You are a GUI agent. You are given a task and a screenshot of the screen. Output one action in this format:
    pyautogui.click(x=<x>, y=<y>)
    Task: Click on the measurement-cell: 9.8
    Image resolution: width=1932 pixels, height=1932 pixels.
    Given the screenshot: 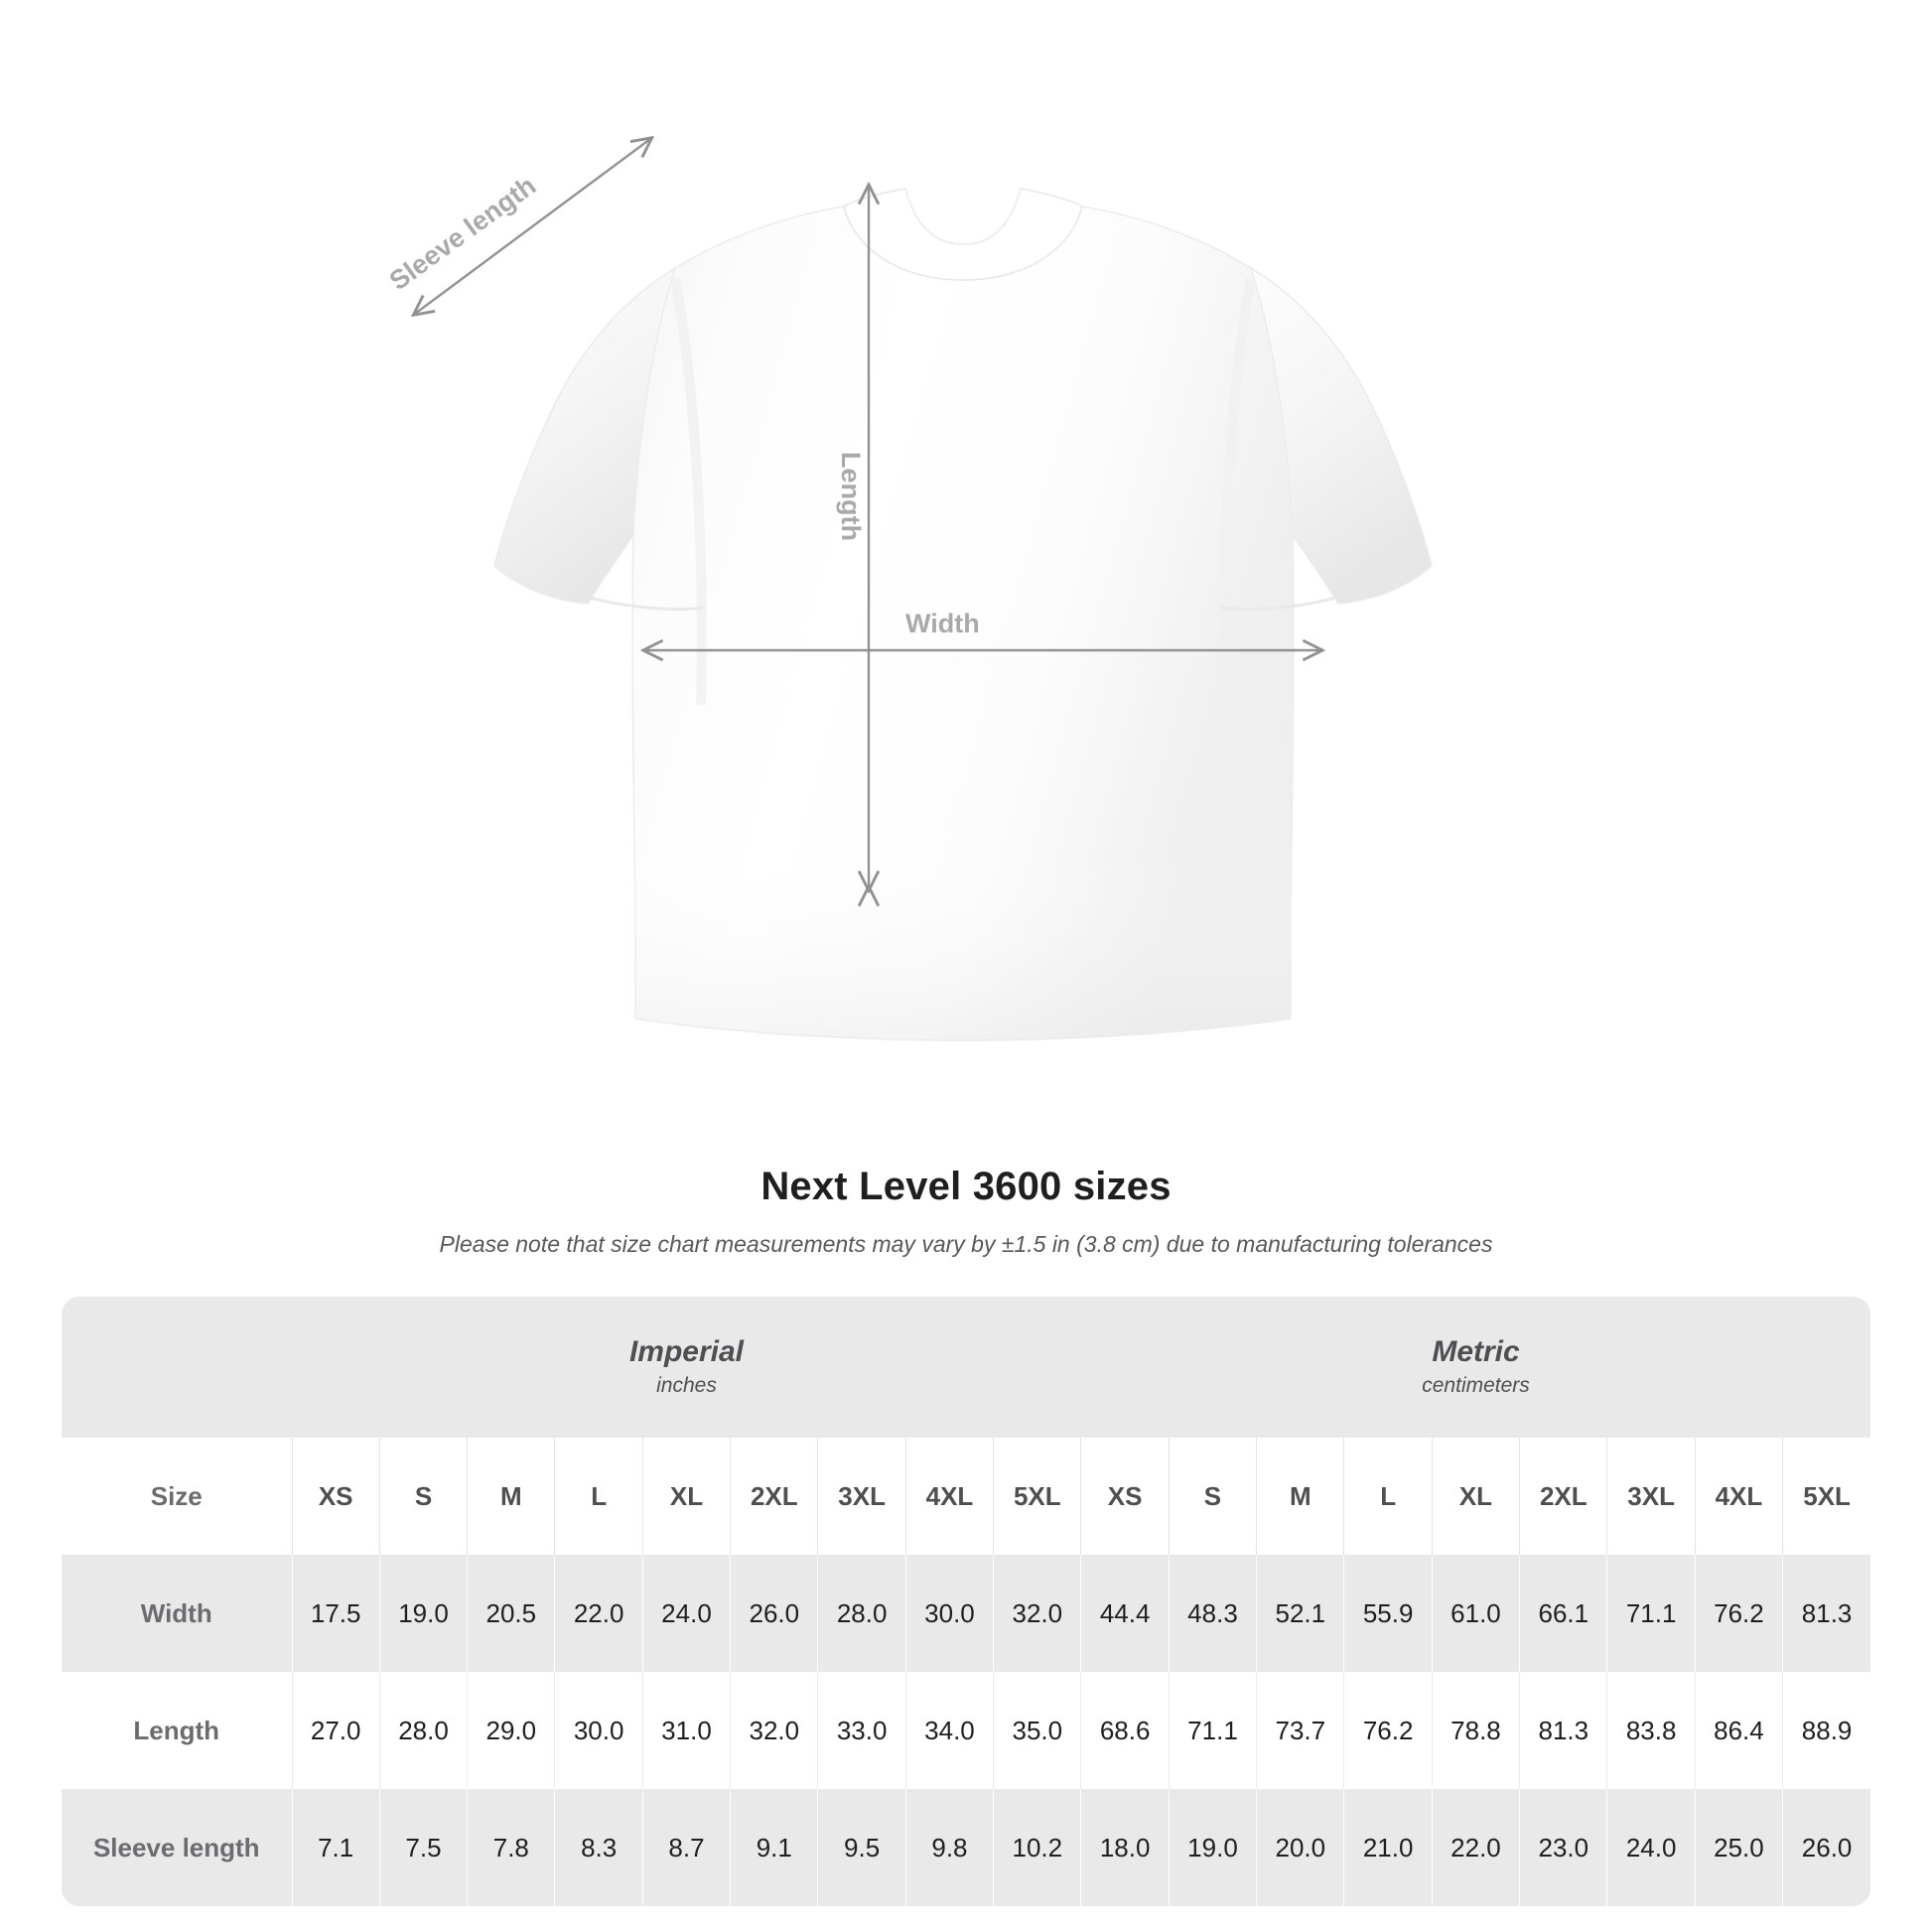 What is the action you would take?
    pyautogui.click(x=949, y=1847)
    